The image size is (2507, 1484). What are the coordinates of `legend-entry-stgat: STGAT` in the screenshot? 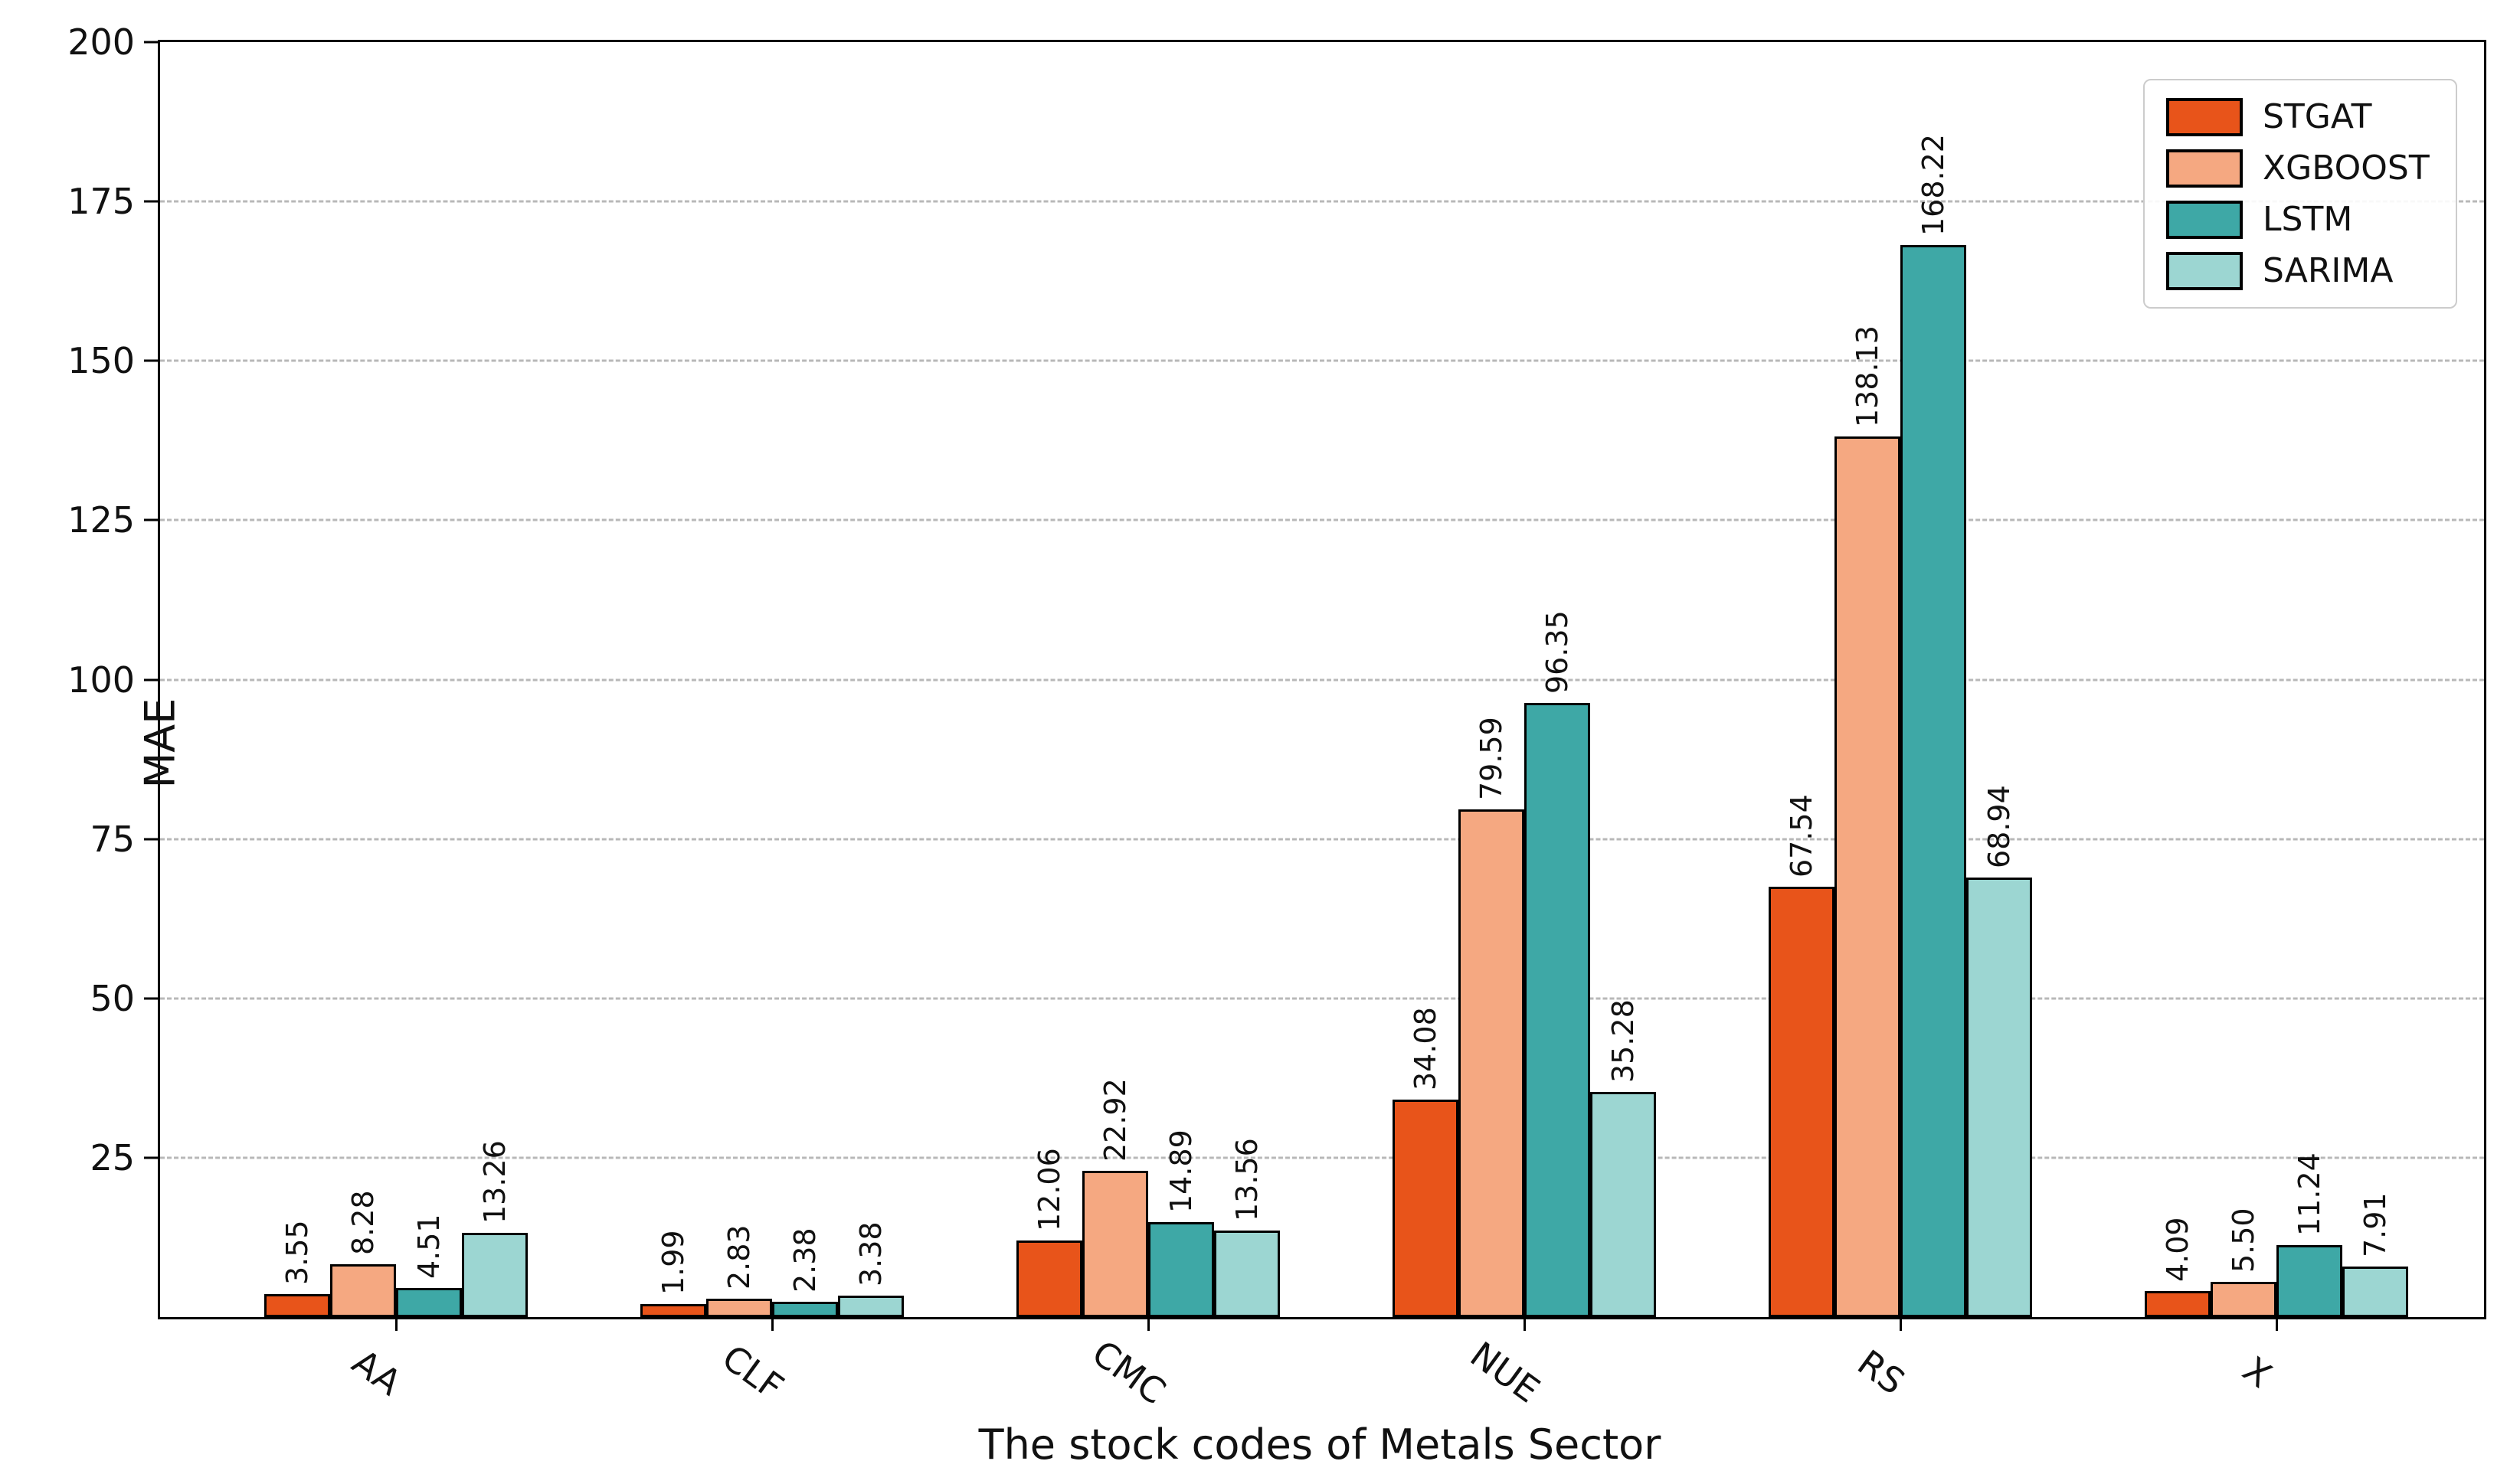 It's located at (2298, 116).